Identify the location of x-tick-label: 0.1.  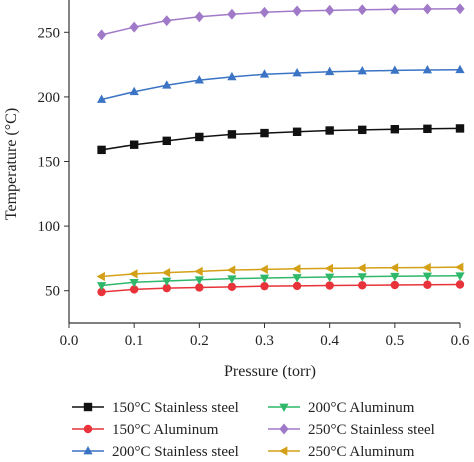
(134, 341).